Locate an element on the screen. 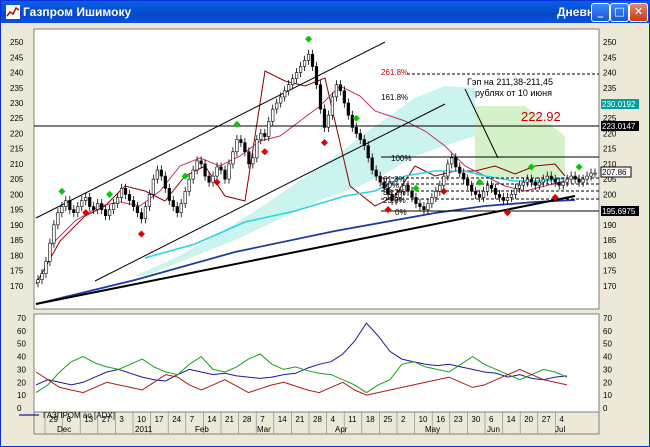  adx-tick-right: 60 is located at coordinates (607, 331).